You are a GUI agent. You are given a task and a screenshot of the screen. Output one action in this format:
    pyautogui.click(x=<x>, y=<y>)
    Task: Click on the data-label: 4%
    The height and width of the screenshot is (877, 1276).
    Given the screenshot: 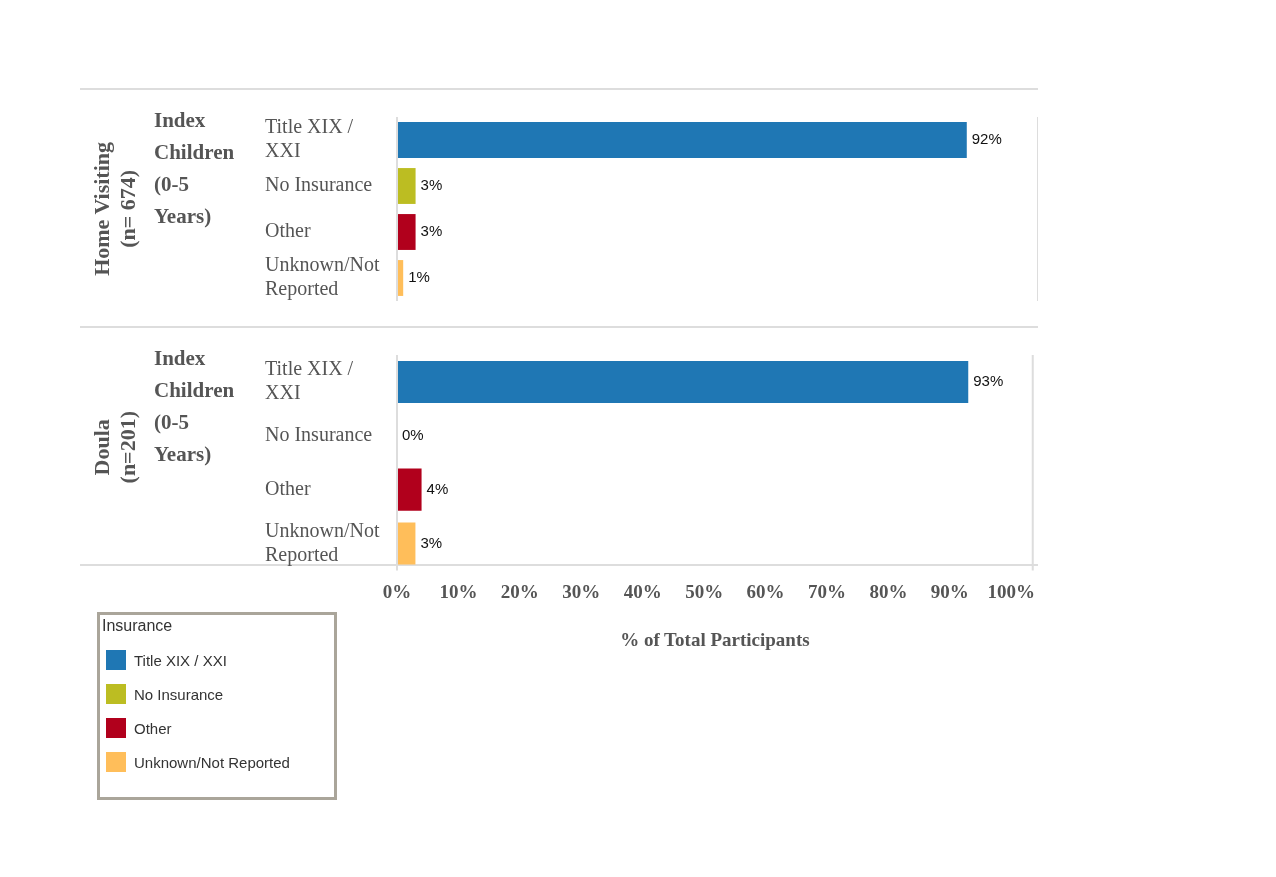 What is the action you would take?
    pyautogui.click(x=437, y=488)
    